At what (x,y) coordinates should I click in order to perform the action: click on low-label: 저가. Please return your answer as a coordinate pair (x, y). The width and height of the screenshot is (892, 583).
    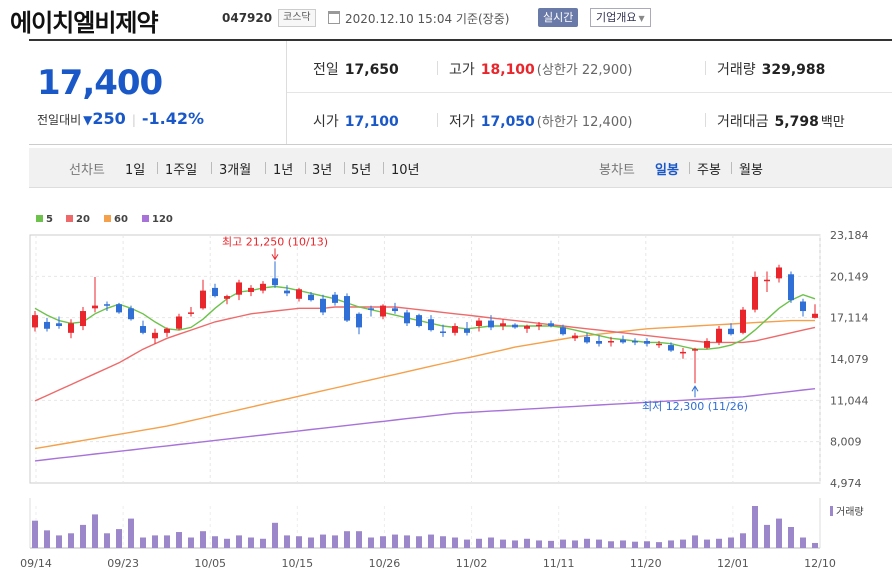
    Looking at the image, I should click on (462, 122).